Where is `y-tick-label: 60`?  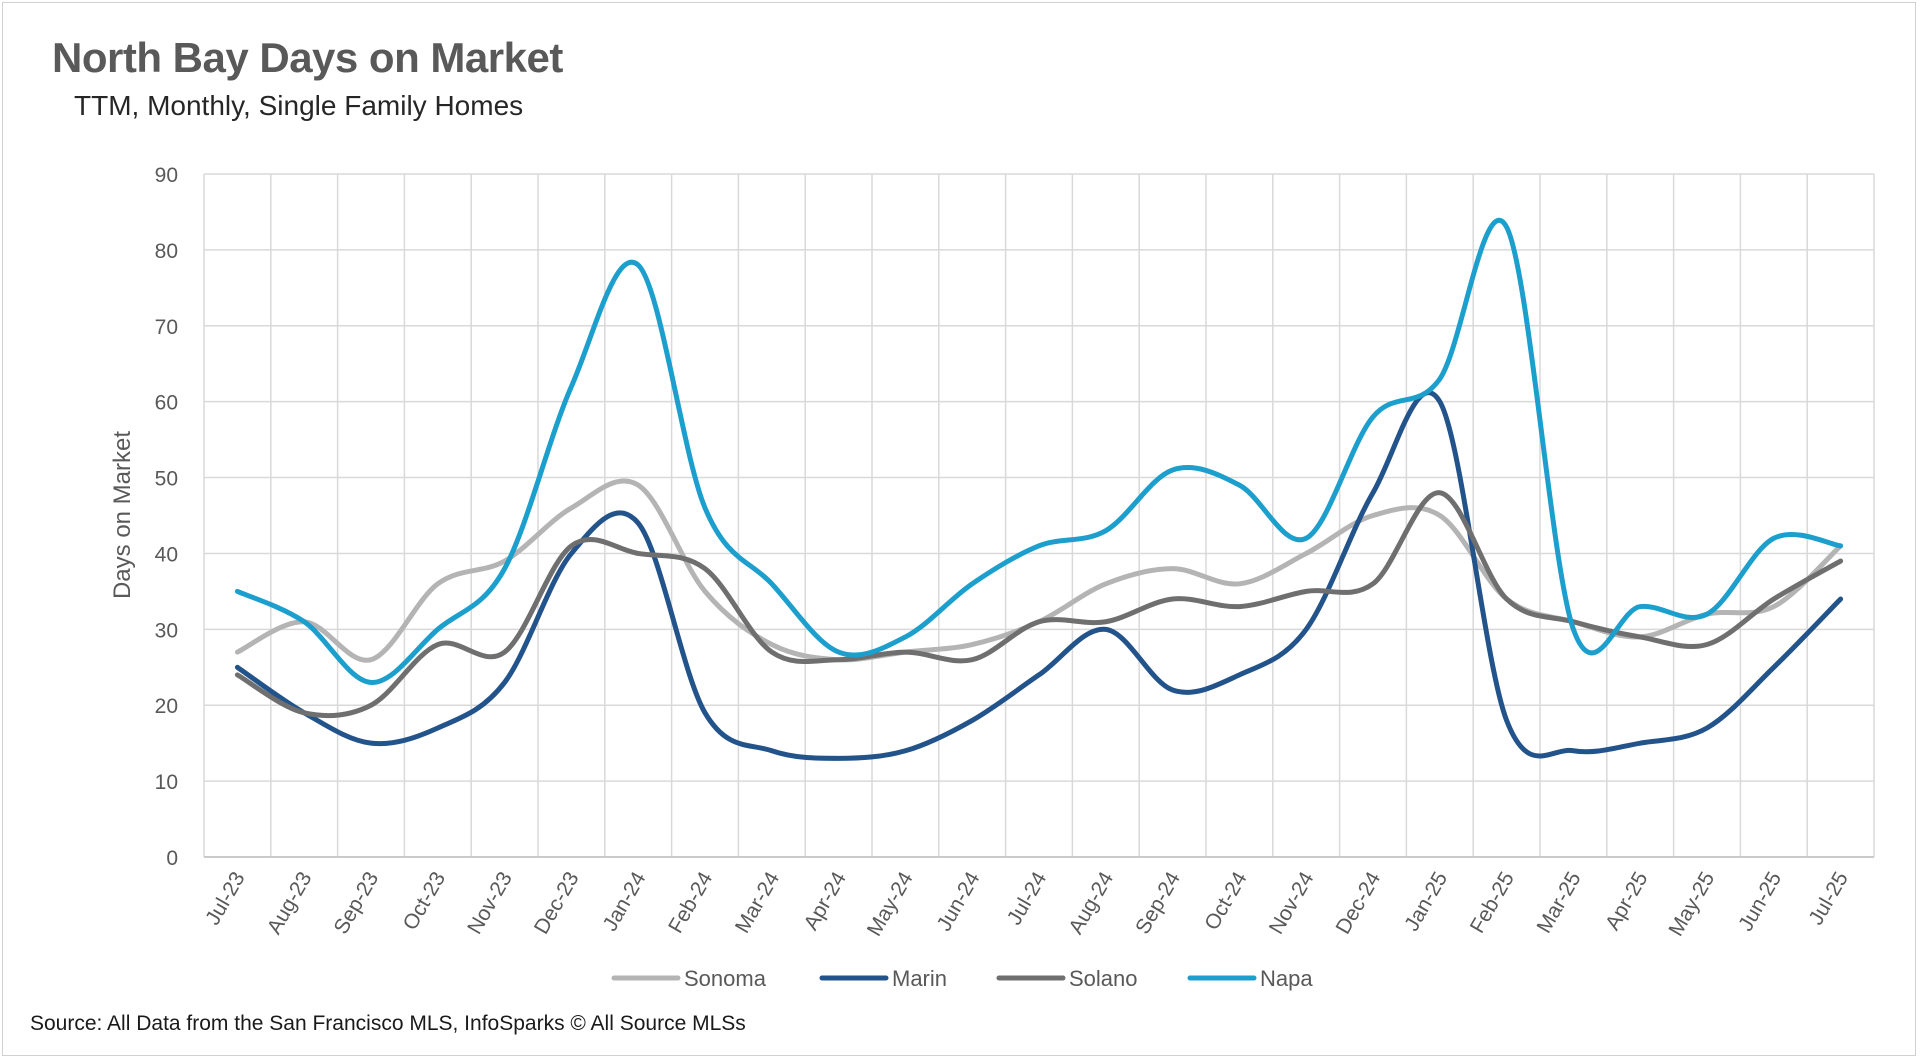
y-tick-label: 60 is located at coordinates (166, 403).